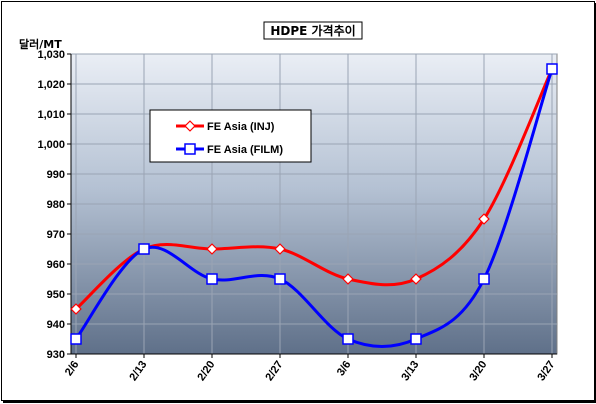 This screenshot has width=596, height=404. I want to click on y-tick-label: 930, so click(56, 355).